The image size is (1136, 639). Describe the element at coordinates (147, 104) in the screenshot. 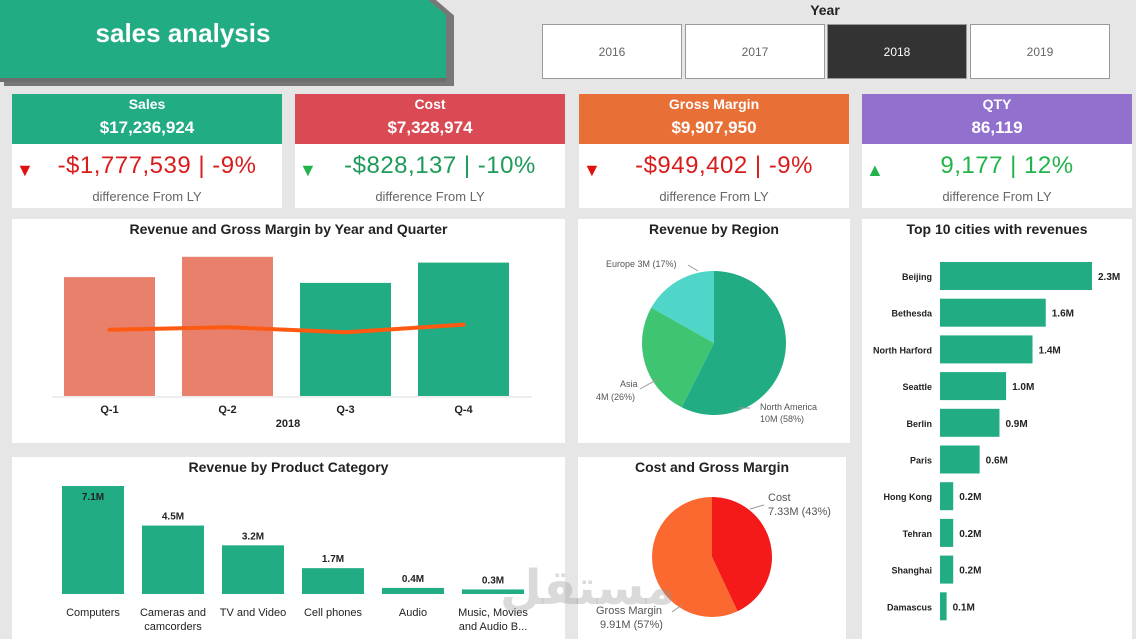

I see `kpi-label: Sales` at that location.